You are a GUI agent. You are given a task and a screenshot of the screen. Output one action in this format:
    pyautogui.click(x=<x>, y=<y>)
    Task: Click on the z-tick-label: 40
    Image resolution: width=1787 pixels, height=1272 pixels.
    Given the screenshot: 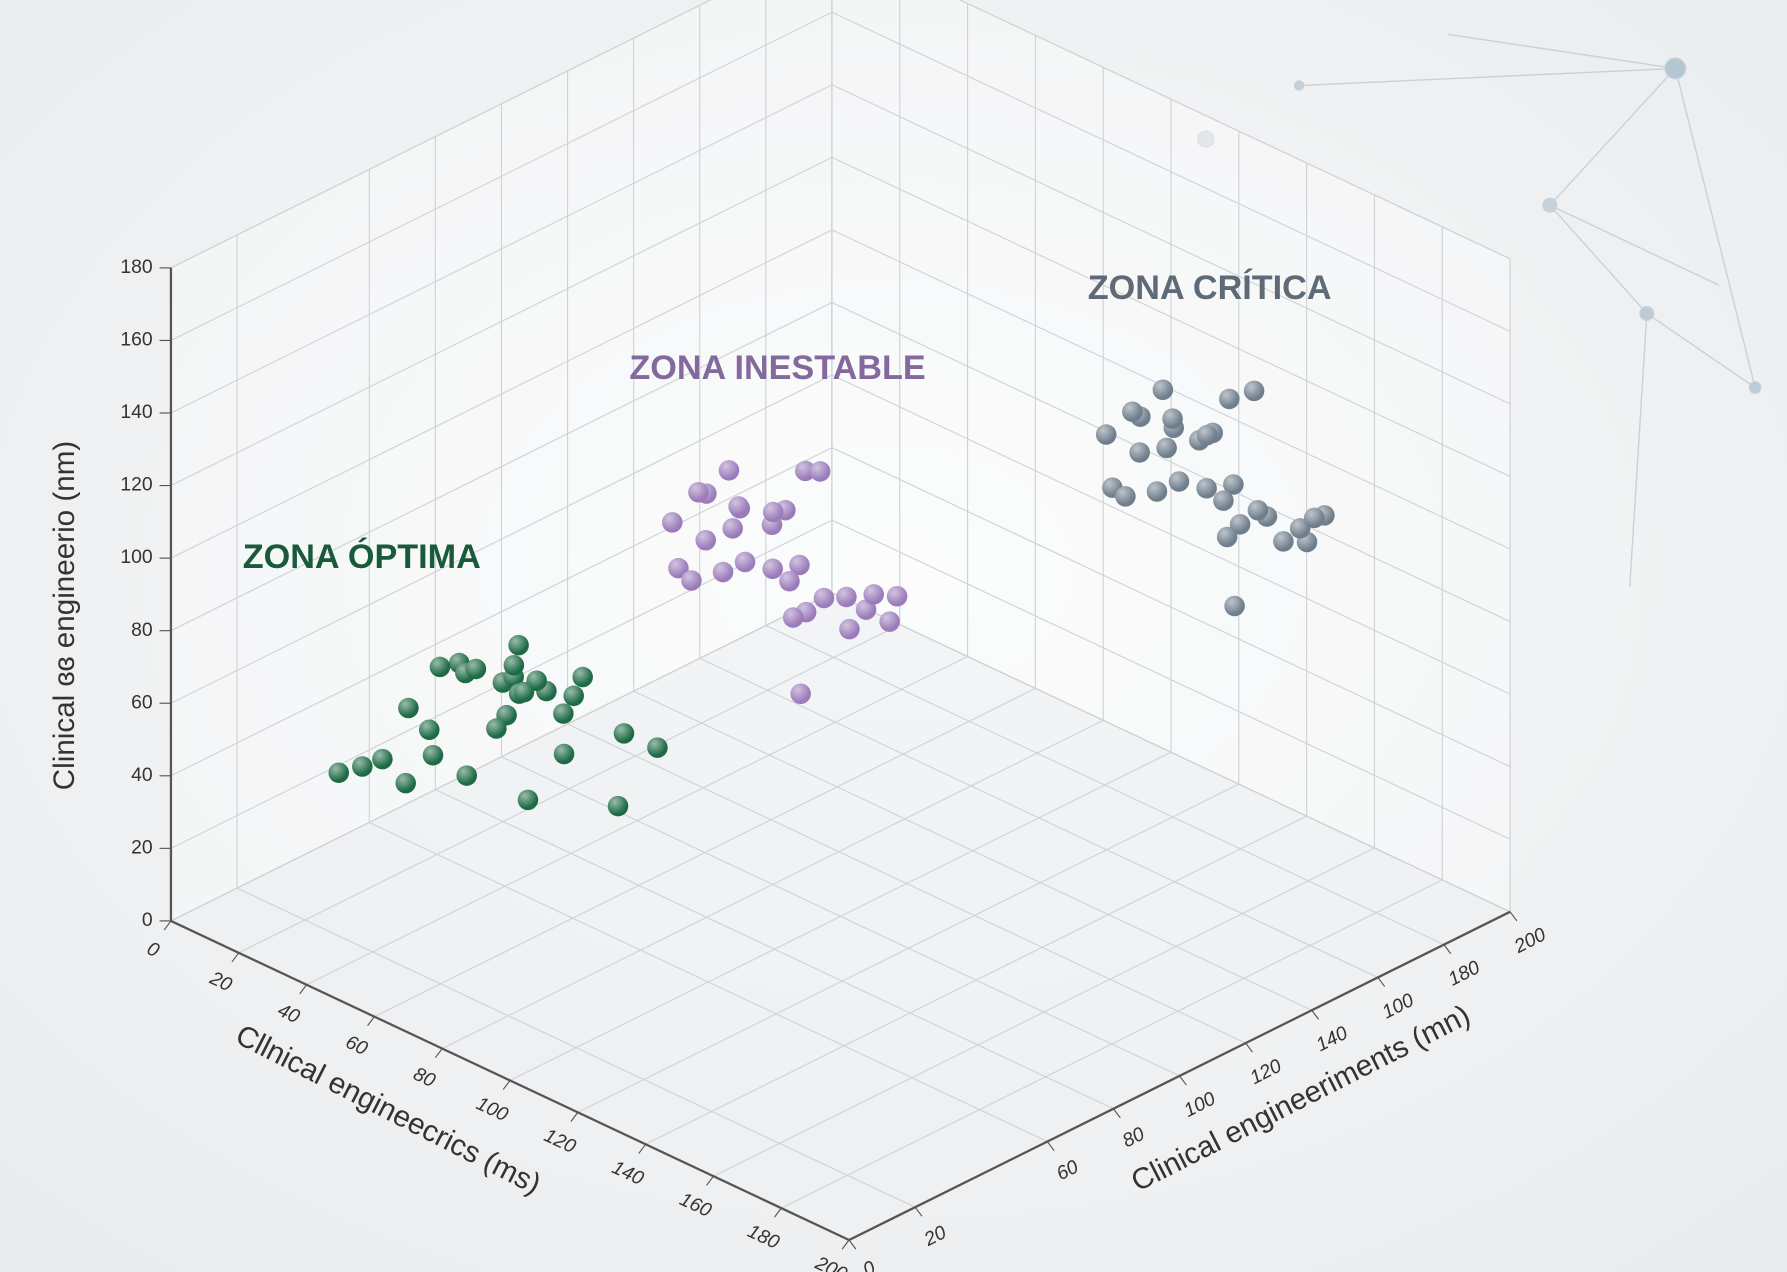 What is the action you would take?
    pyautogui.click(x=142, y=775)
    